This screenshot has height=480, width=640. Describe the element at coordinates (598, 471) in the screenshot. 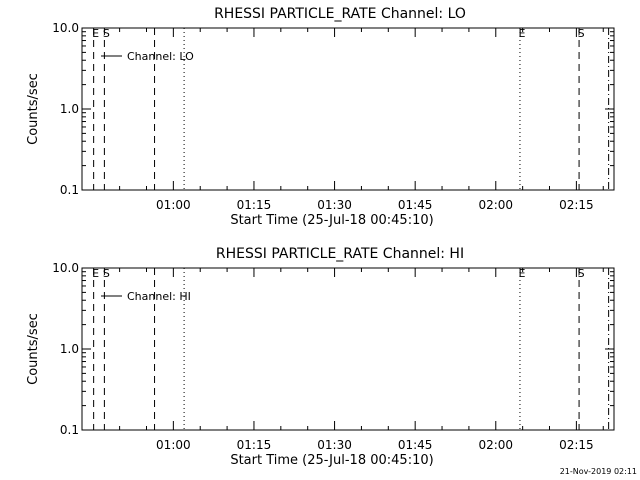

I see `footer-timestamp: 21-Nov-2019 02:11` at that location.